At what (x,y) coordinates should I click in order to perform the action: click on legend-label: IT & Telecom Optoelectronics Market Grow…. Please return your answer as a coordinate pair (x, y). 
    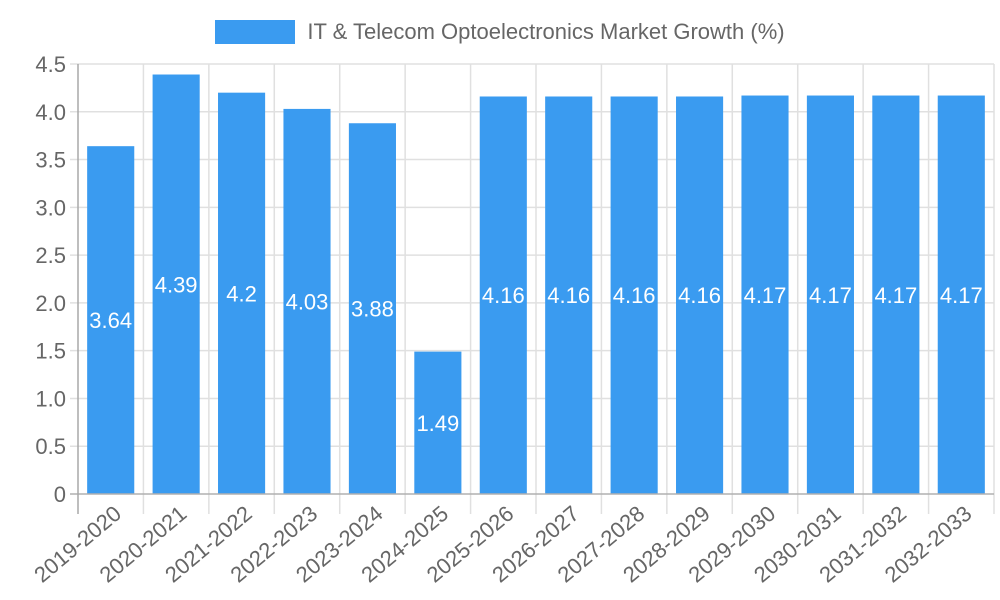
    Looking at the image, I should click on (546, 31).